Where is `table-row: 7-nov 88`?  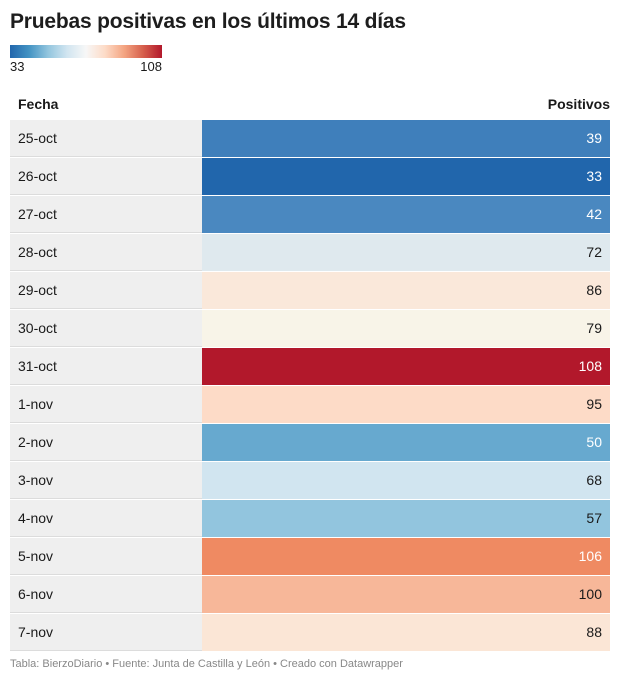 table-row: 7-nov 88 is located at coordinates (310, 632).